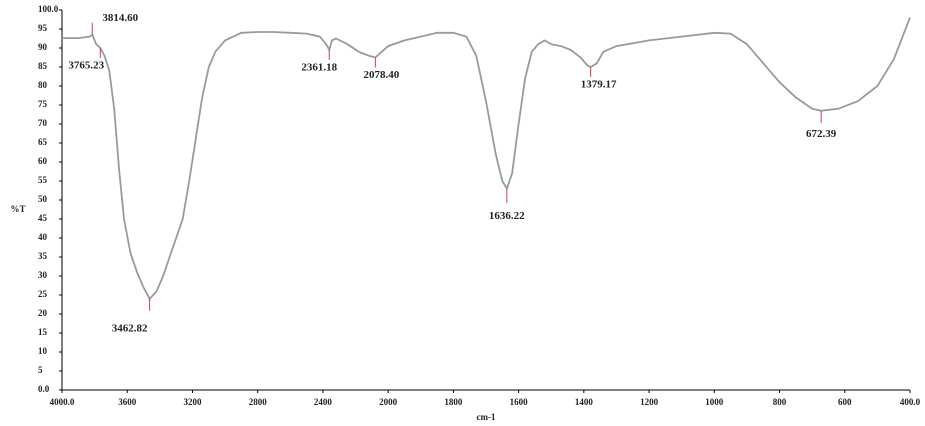 The width and height of the screenshot is (925, 426). Describe the element at coordinates (845, 402) in the screenshot. I see `x-tick-label: 600` at that location.